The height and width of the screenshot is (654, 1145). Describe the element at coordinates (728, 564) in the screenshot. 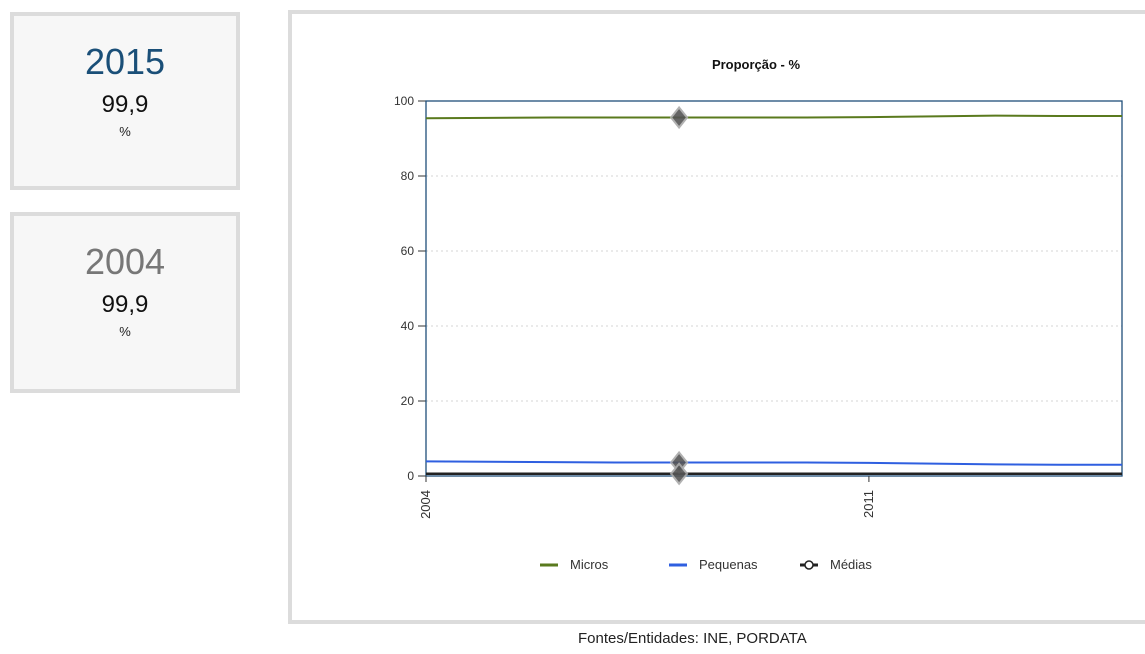

I see `legend-label: Pequenas` at that location.